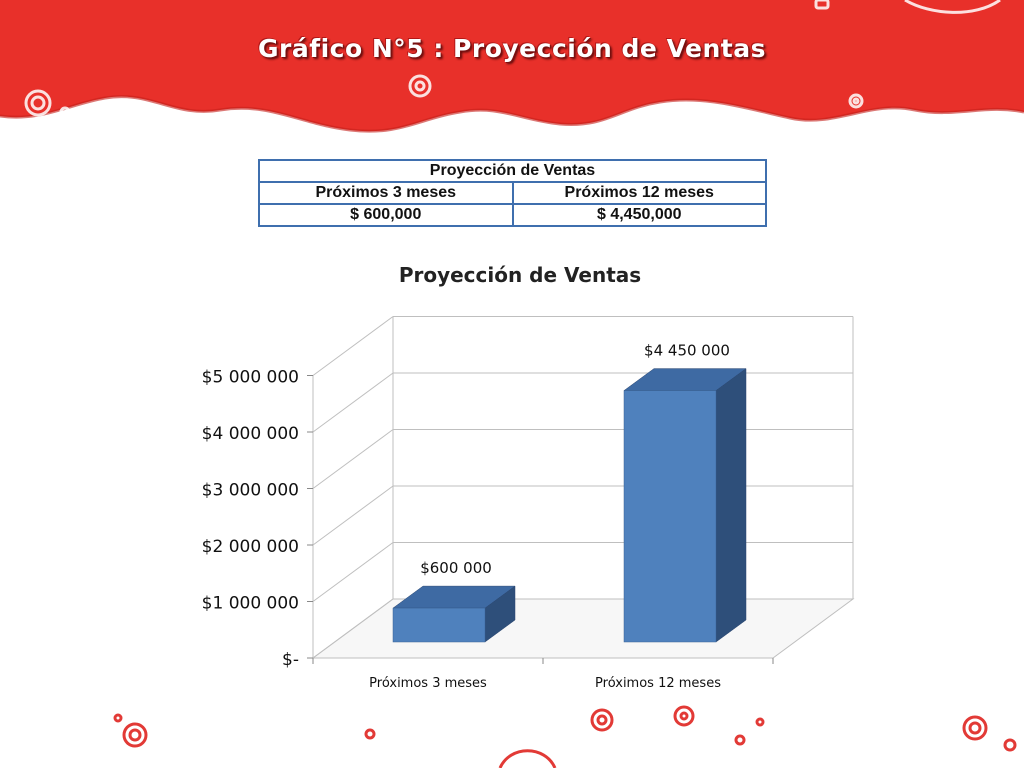 Image resolution: width=1024 pixels, height=768 pixels. Describe the element at coordinates (456, 568) in the screenshot. I see `data-label: $600 000` at that location.